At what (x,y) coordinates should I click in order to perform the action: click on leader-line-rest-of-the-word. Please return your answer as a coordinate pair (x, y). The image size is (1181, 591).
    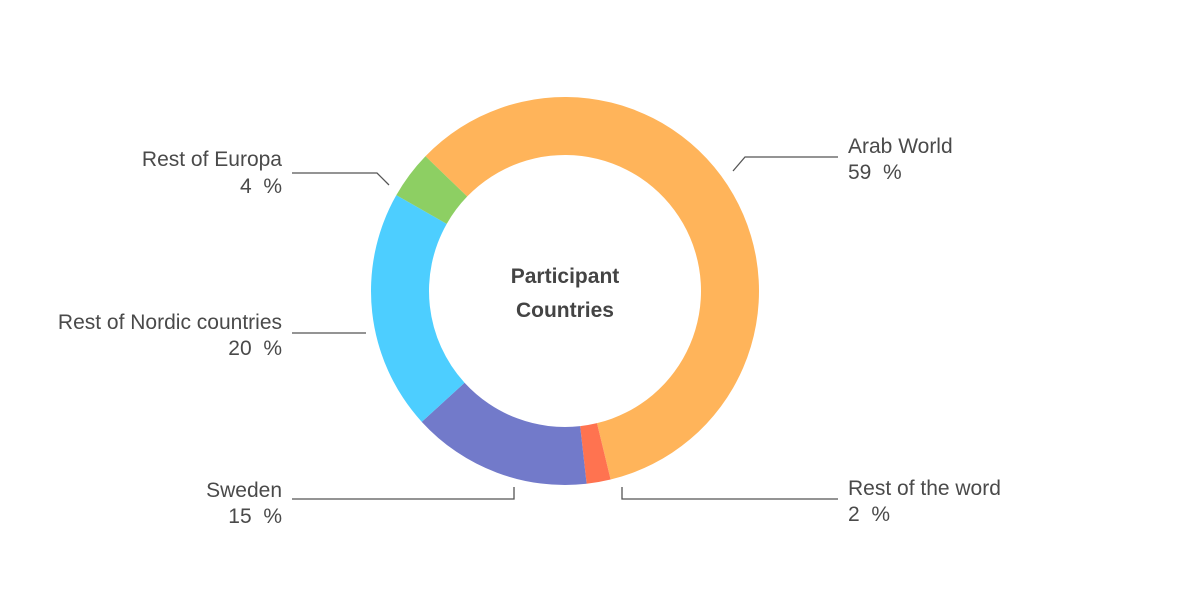
    Looking at the image, I should click on (729, 493).